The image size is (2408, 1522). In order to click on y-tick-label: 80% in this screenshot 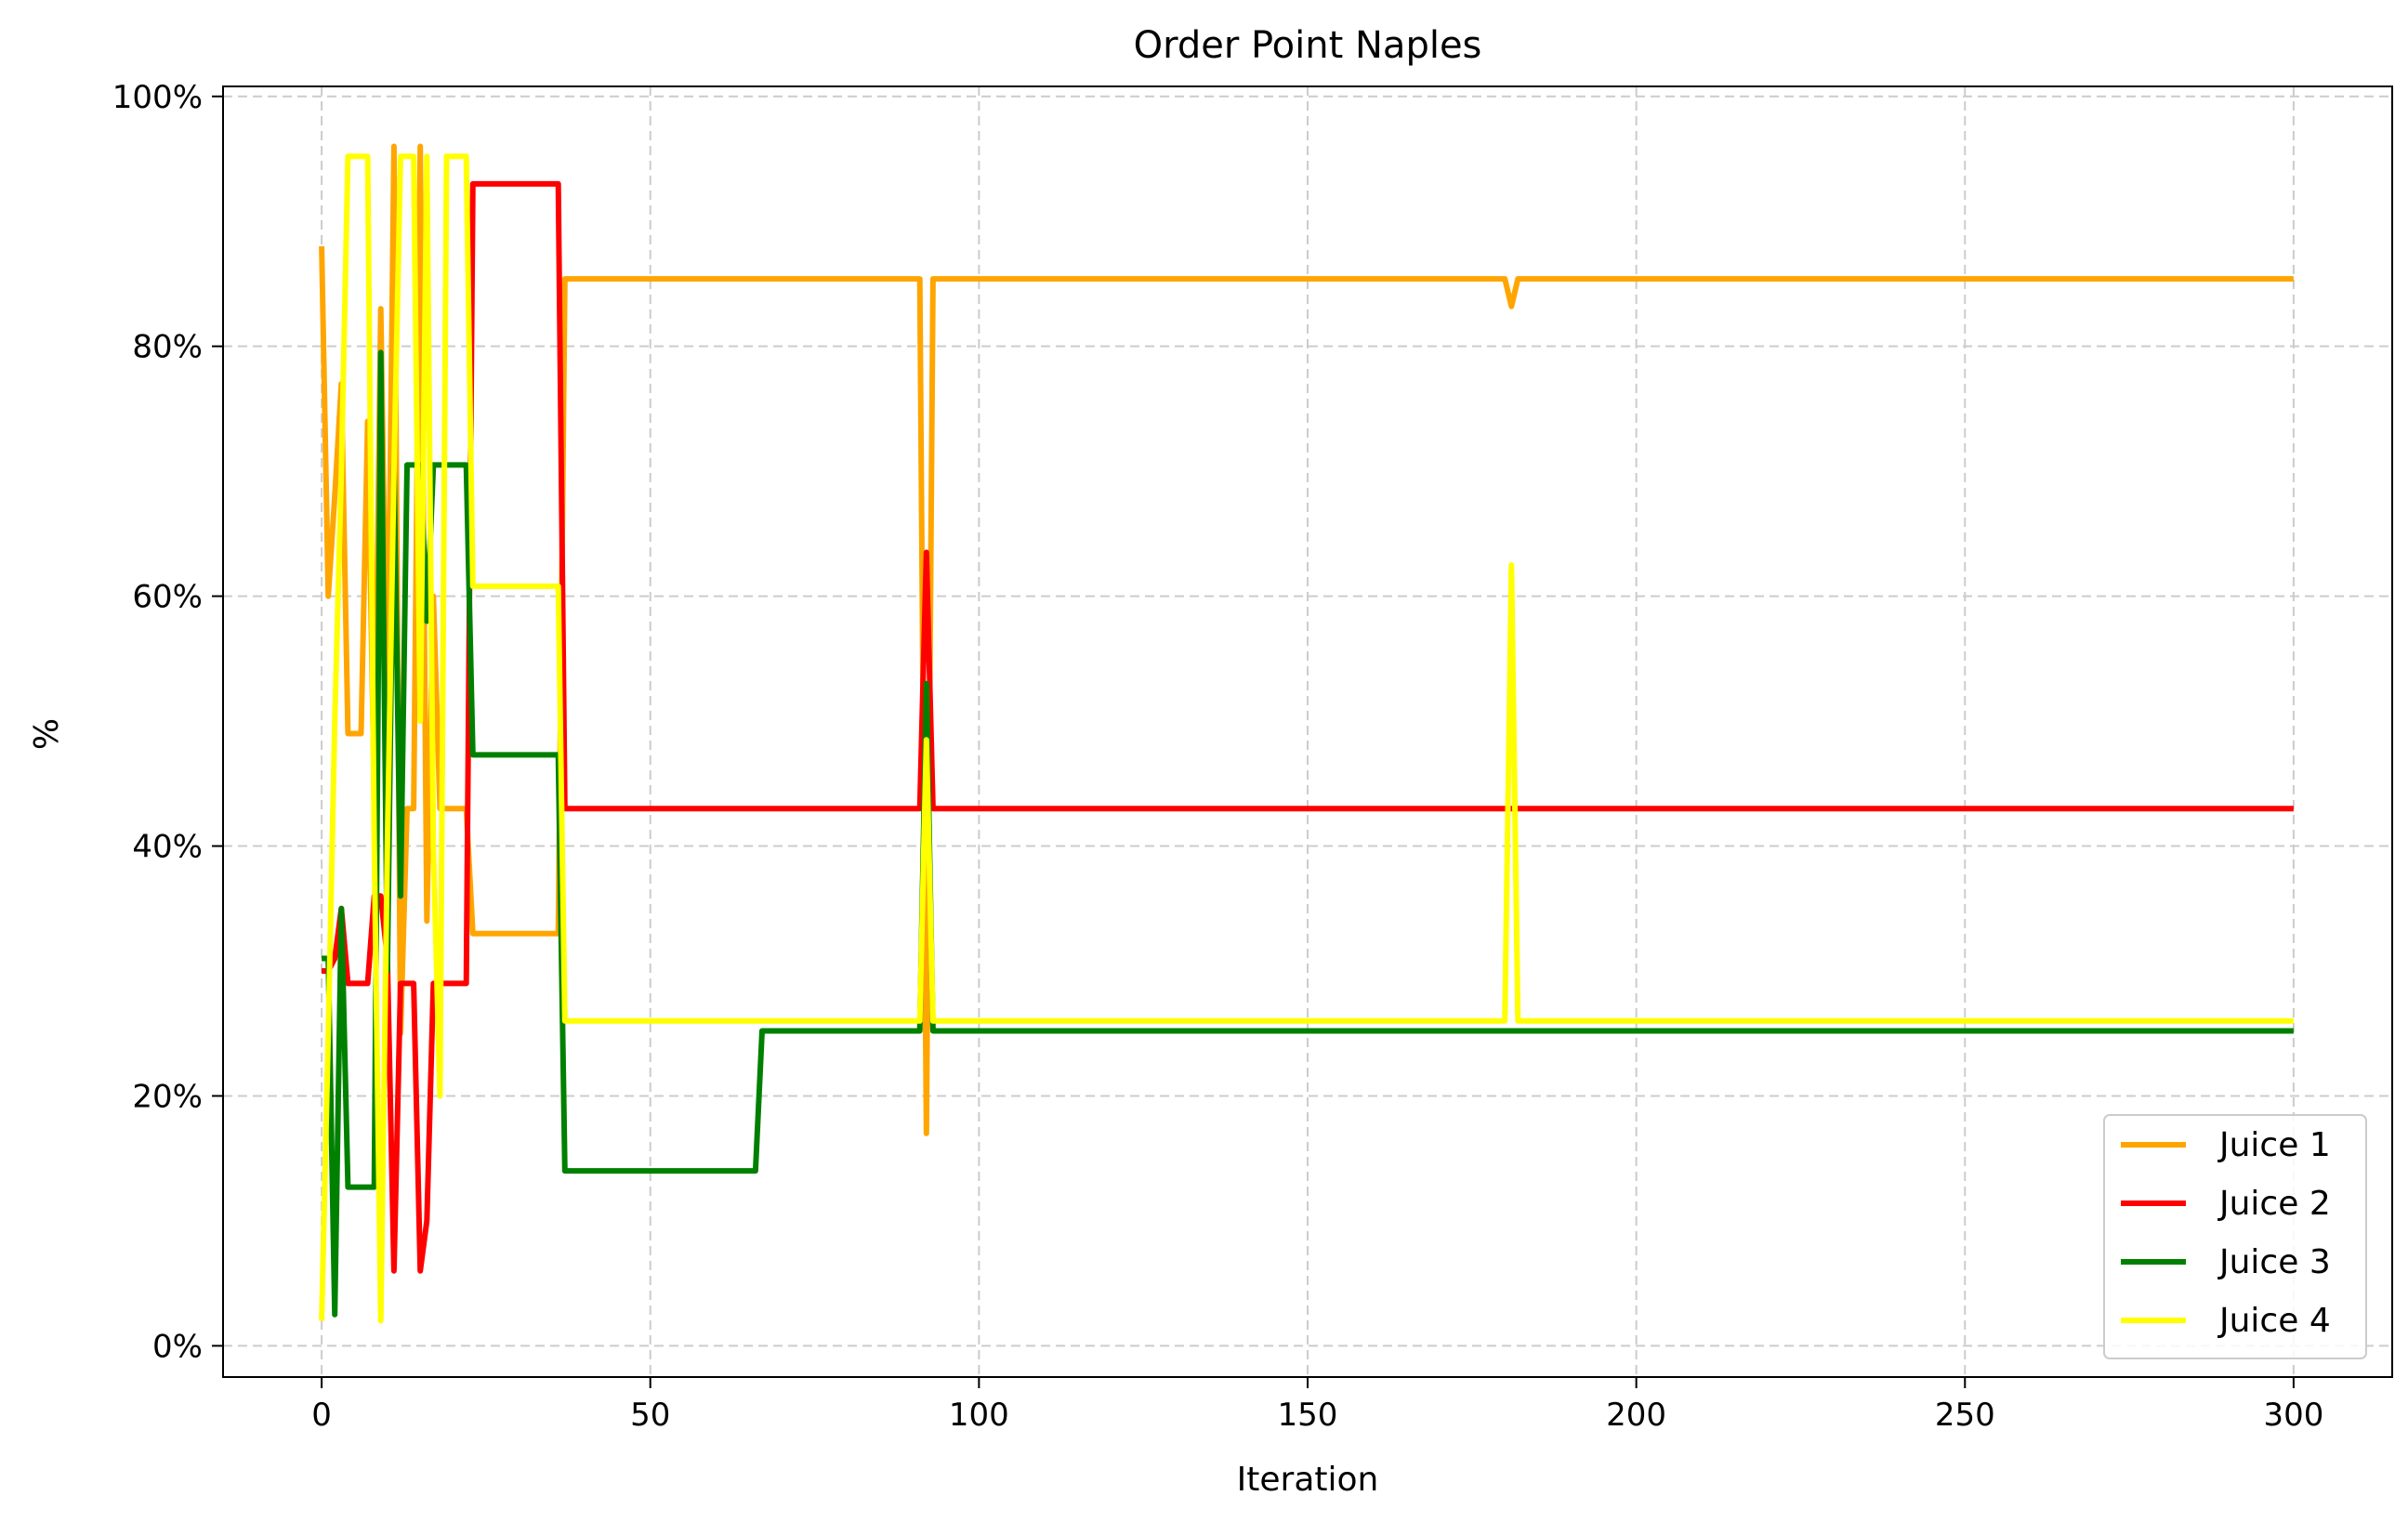, I will do `click(167, 348)`.